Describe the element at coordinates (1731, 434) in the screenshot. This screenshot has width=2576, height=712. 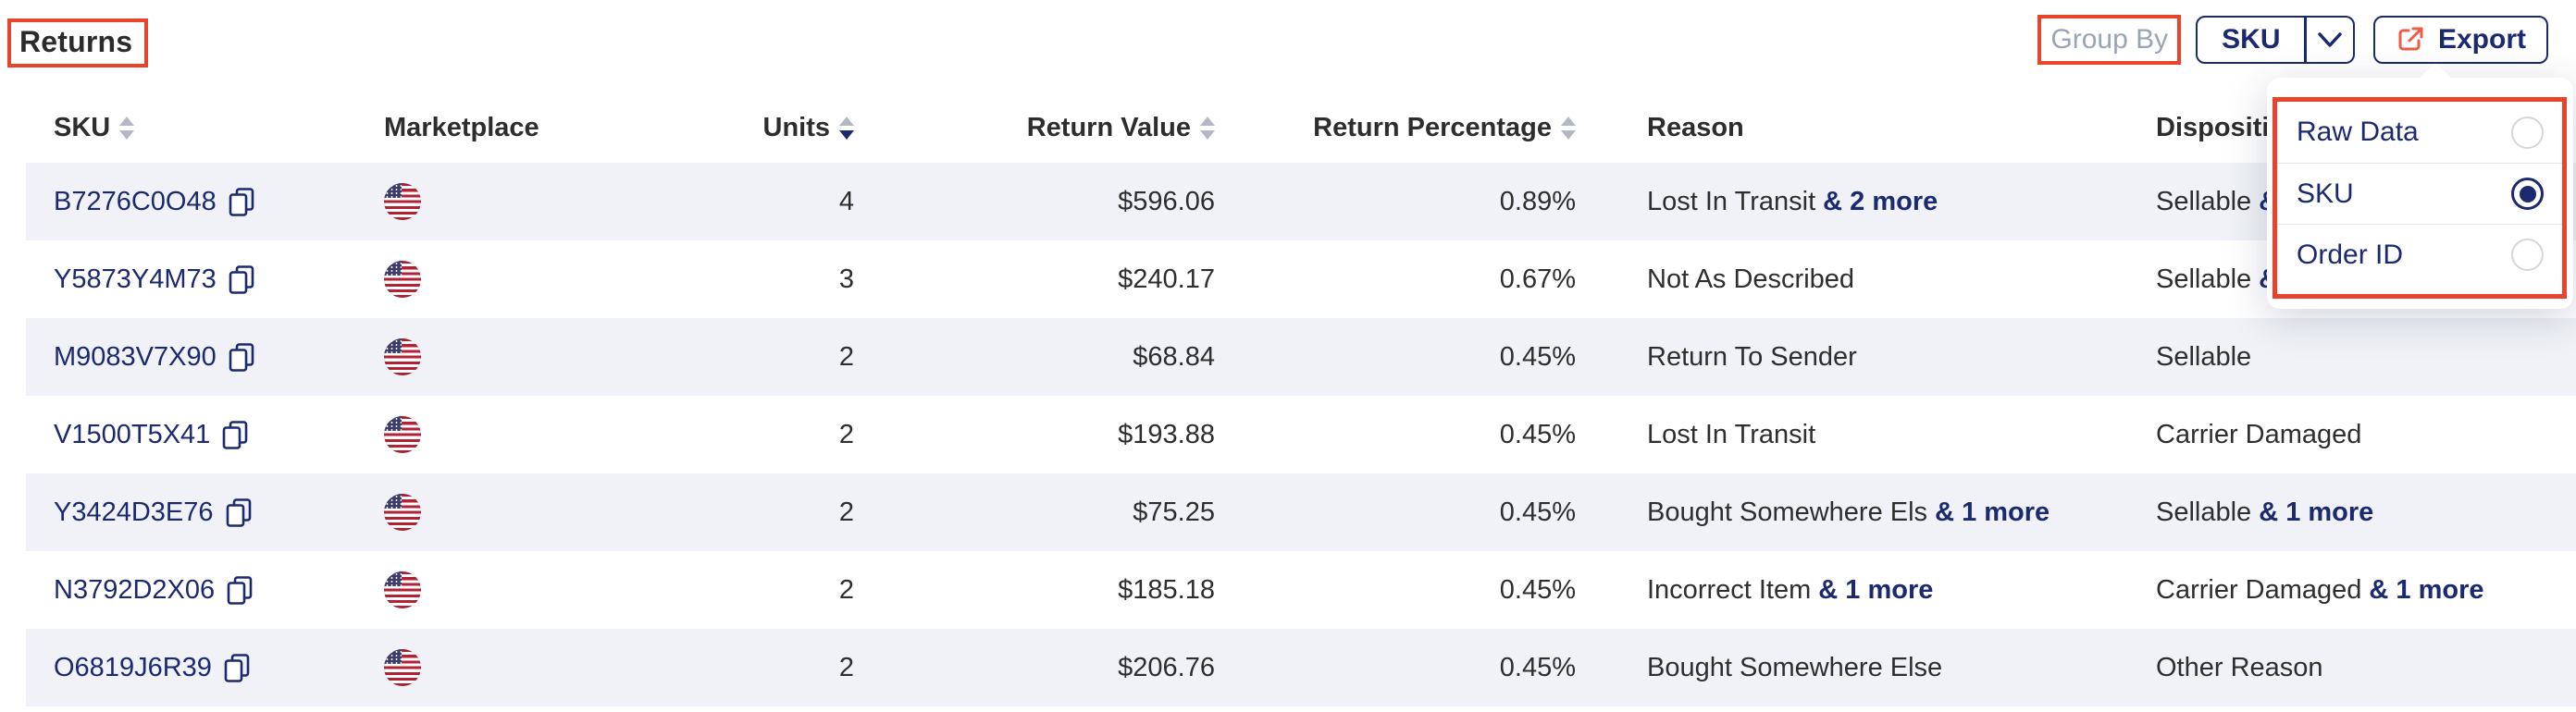
I see `reason-cell: Lost In Transit` at that location.